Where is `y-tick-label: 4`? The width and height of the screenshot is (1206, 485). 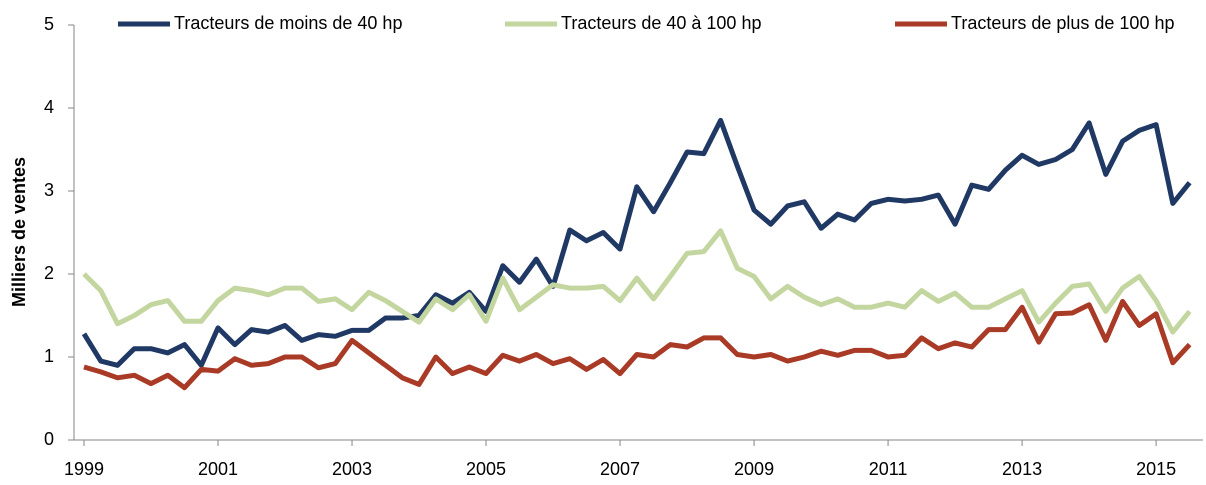 y-tick-label: 4 is located at coordinates (49, 107).